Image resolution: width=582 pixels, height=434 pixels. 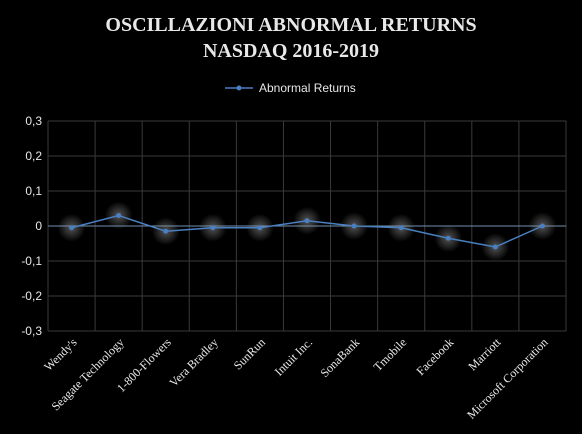 I want to click on y-tick-label: -0,2, so click(x=31, y=296).